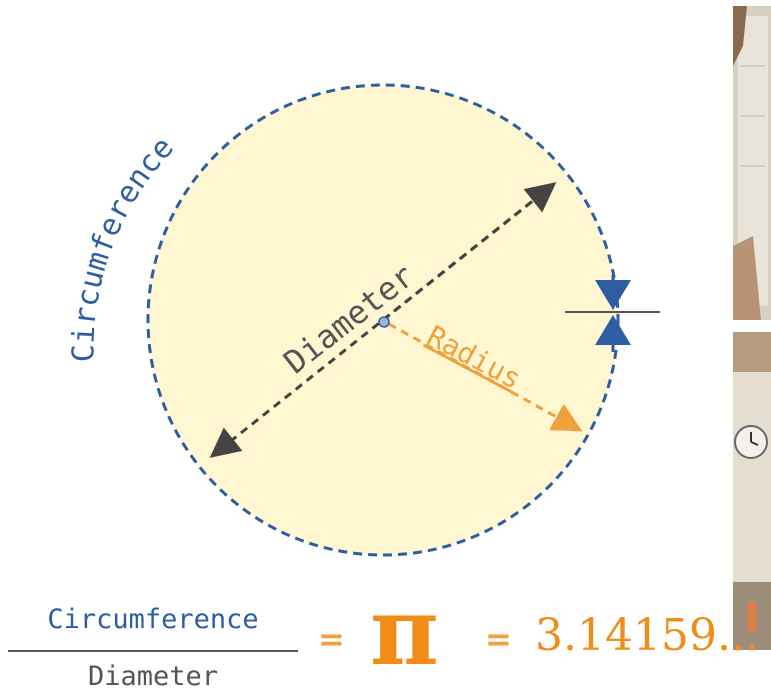  Describe the element at coordinates (404, 632) in the screenshot. I see `pi-symbol: π` at that location.